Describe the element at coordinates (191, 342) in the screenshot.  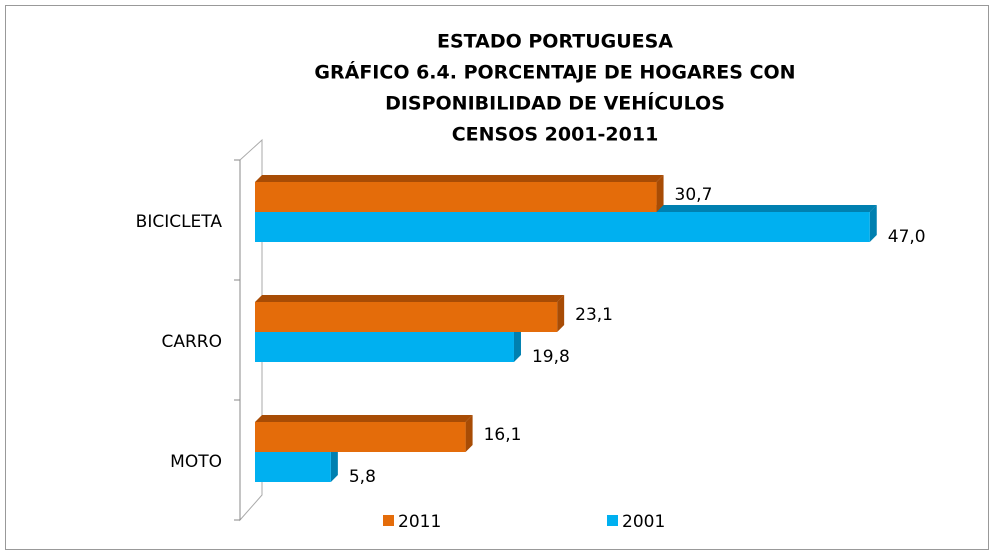
I see `y-tick-label: CARRO` at that location.